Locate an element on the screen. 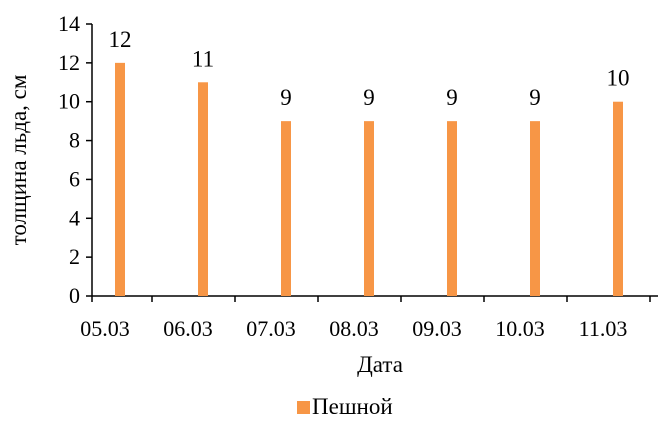 This screenshot has height=423, width=667. x-tick-label: 06.03 is located at coordinates (188, 328).